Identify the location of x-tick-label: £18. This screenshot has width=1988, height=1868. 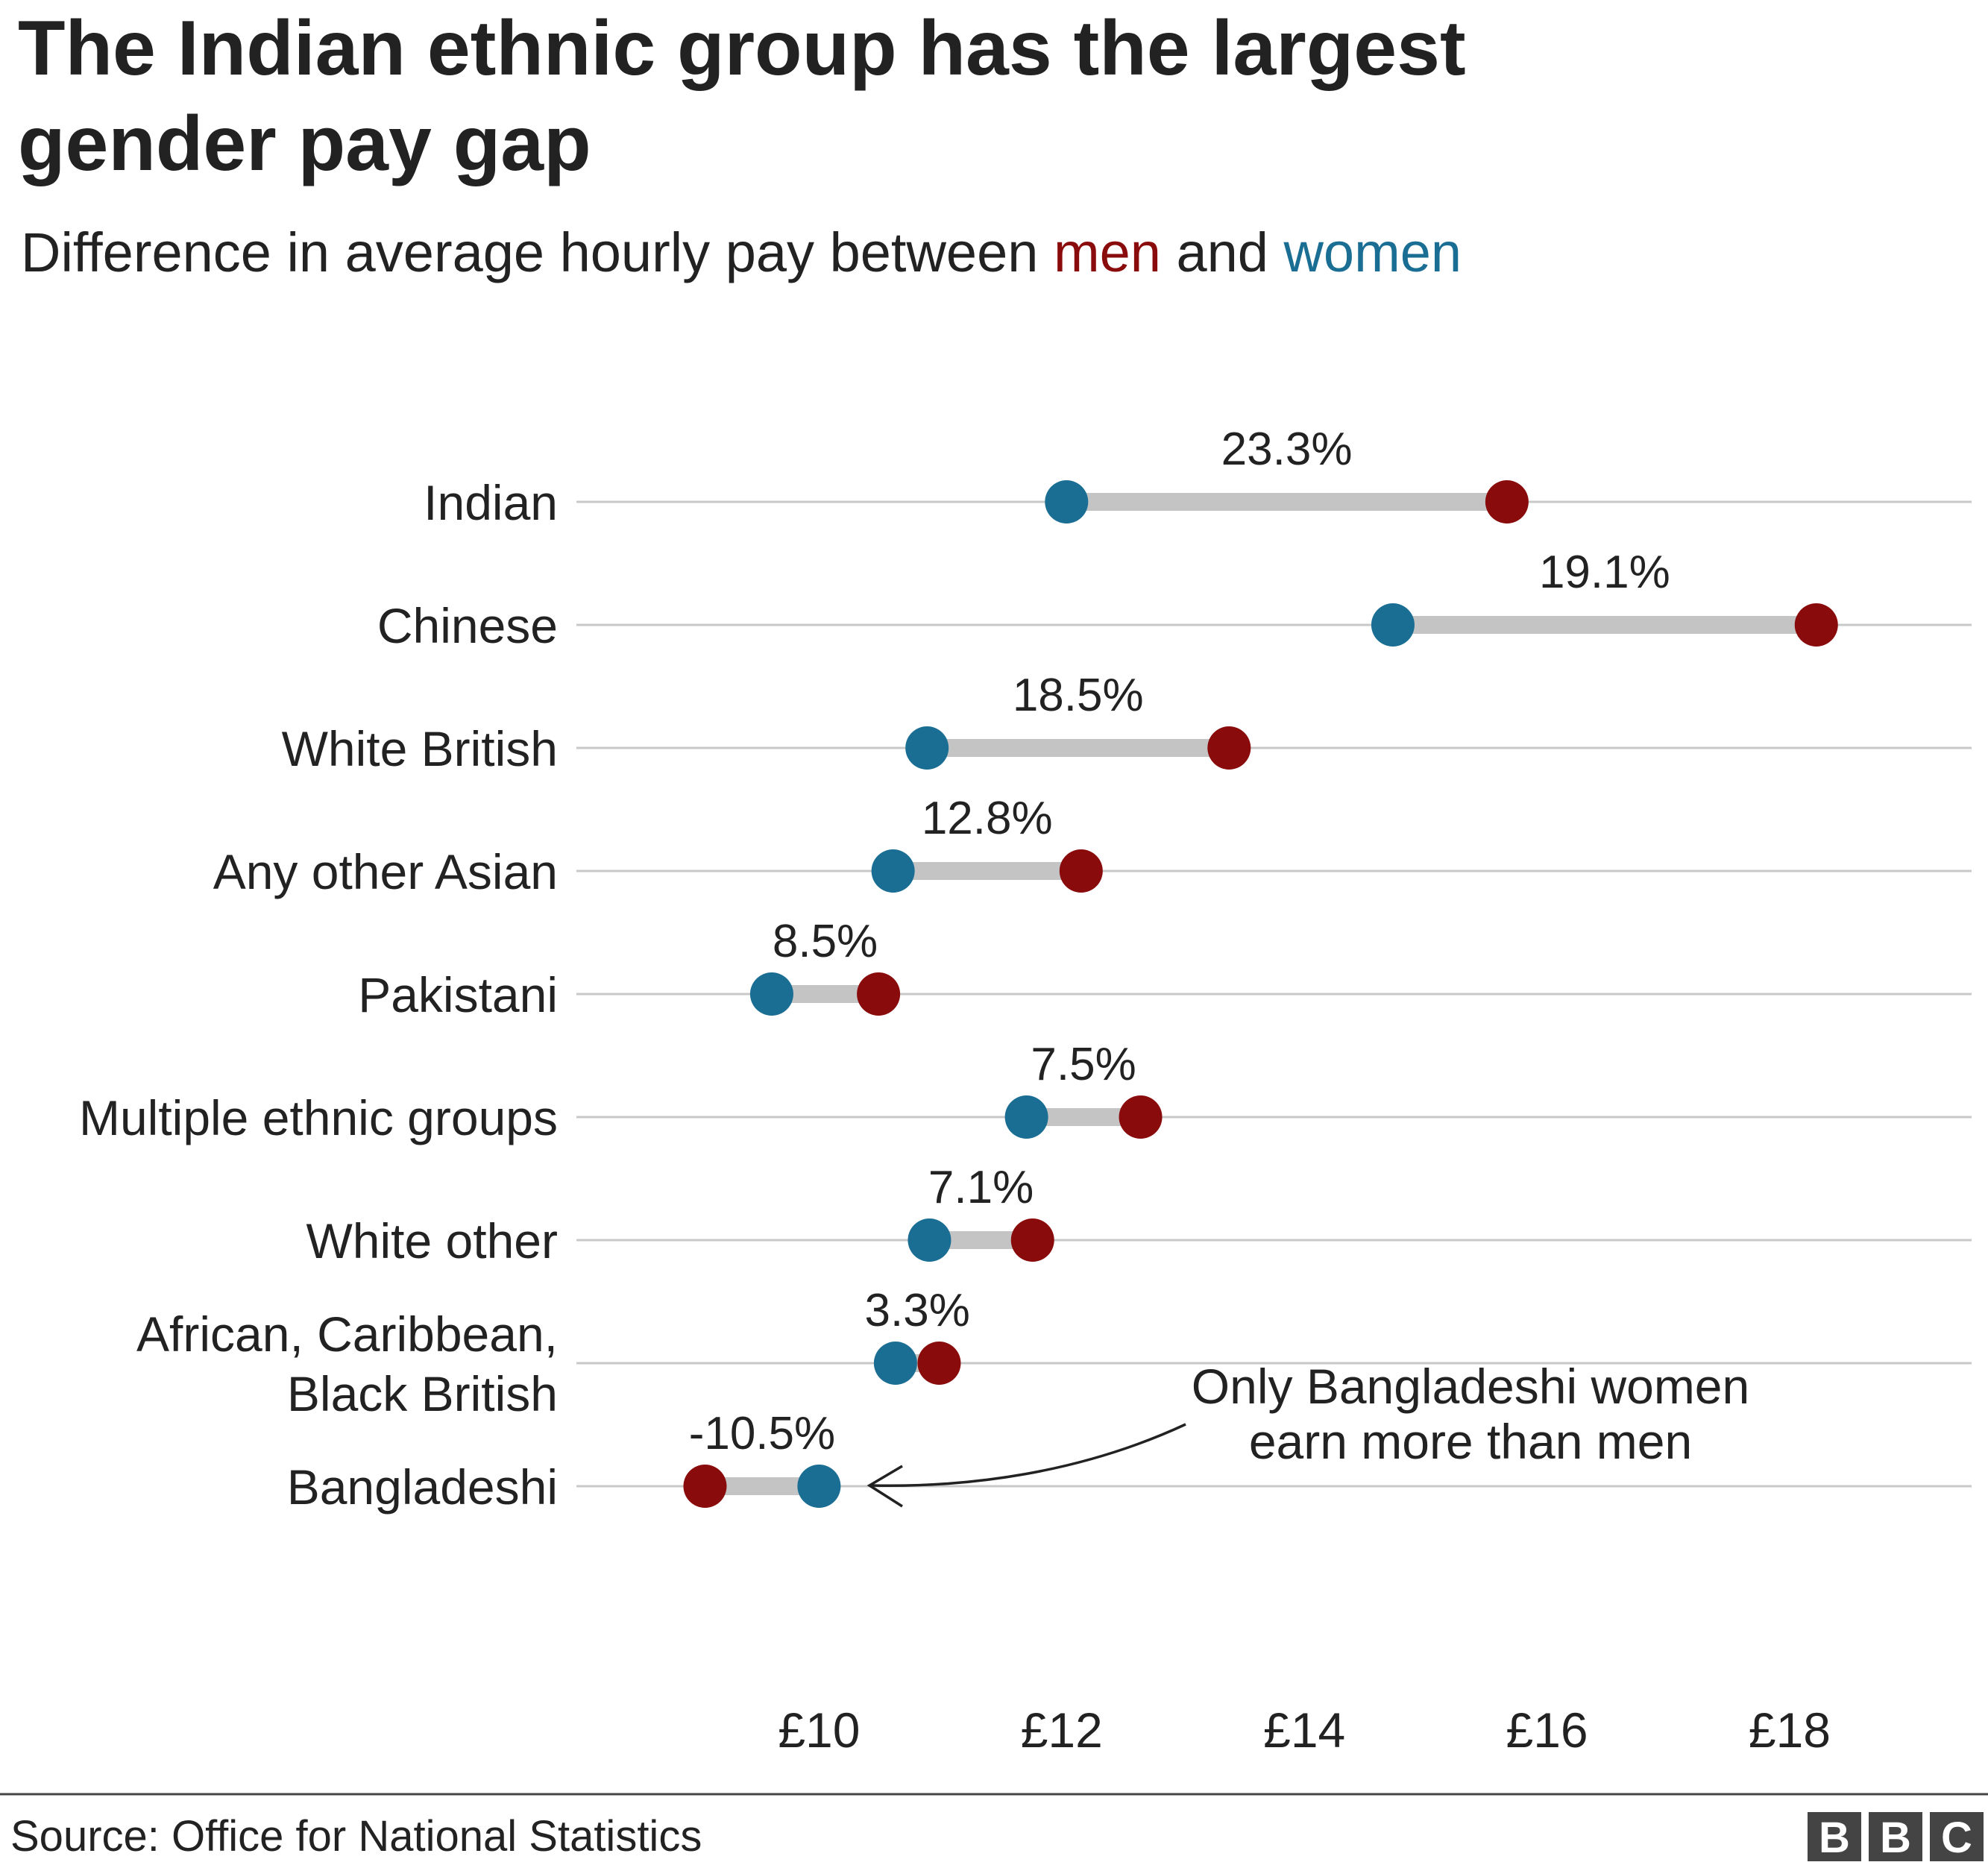
(1790, 1730).